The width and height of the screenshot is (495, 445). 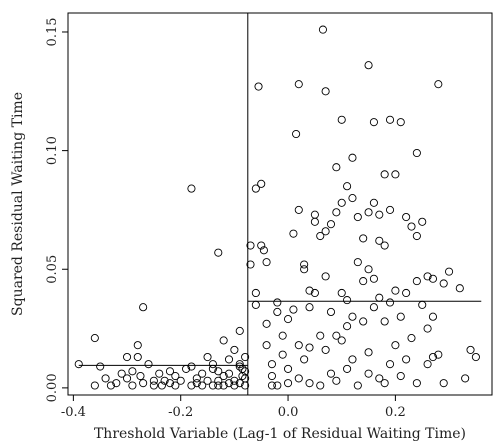 I want to click on y-tick-label: 0.00, so click(x=52, y=387).